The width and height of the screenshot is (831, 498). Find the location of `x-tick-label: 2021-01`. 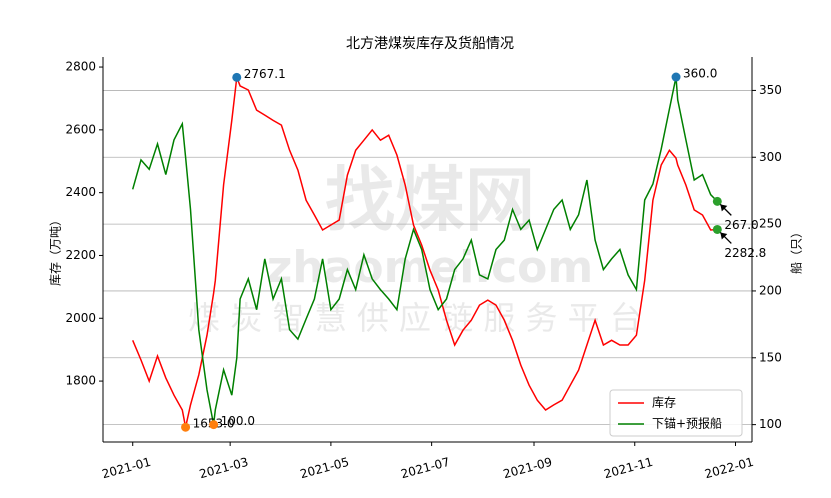

x-tick-label: 2021-01 is located at coordinates (126, 468).